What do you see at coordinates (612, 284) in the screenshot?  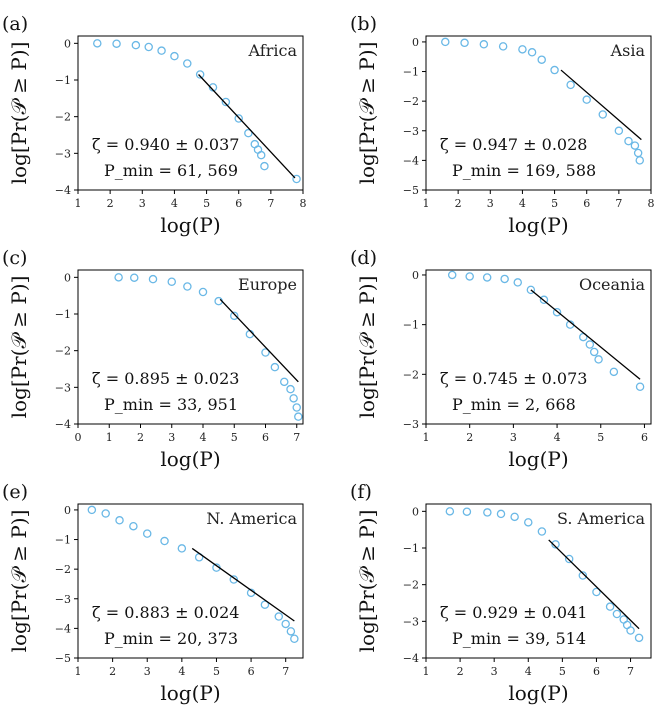 I see `region-label: Oceania` at bounding box center [612, 284].